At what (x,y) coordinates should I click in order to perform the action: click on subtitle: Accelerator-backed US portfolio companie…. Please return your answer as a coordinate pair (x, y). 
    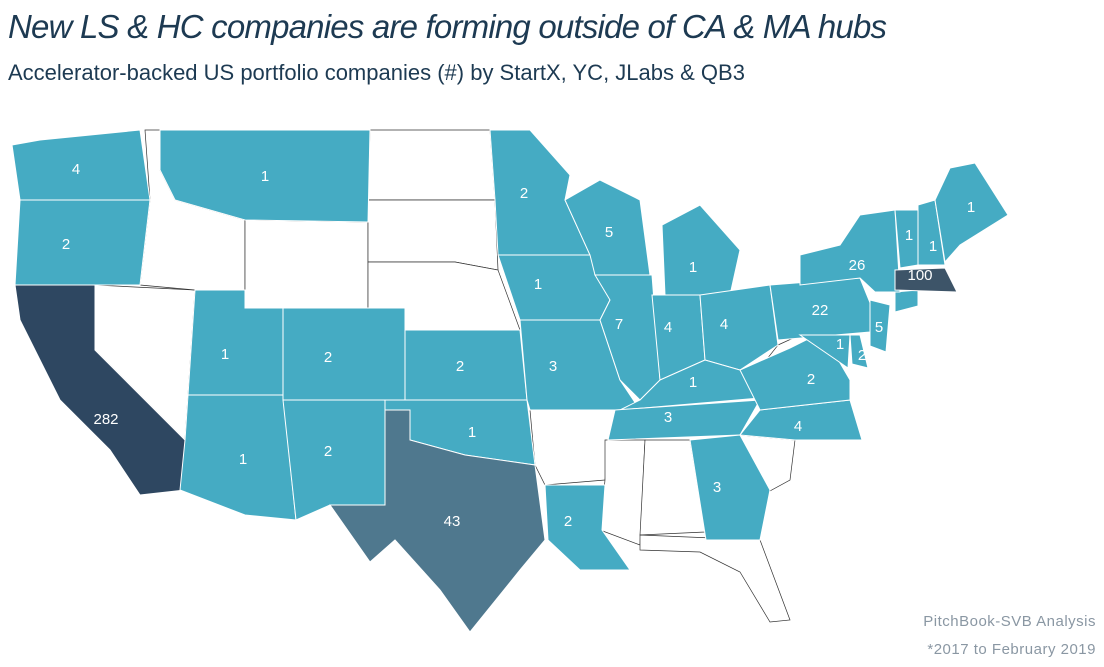
    Looking at the image, I should click on (376, 72).